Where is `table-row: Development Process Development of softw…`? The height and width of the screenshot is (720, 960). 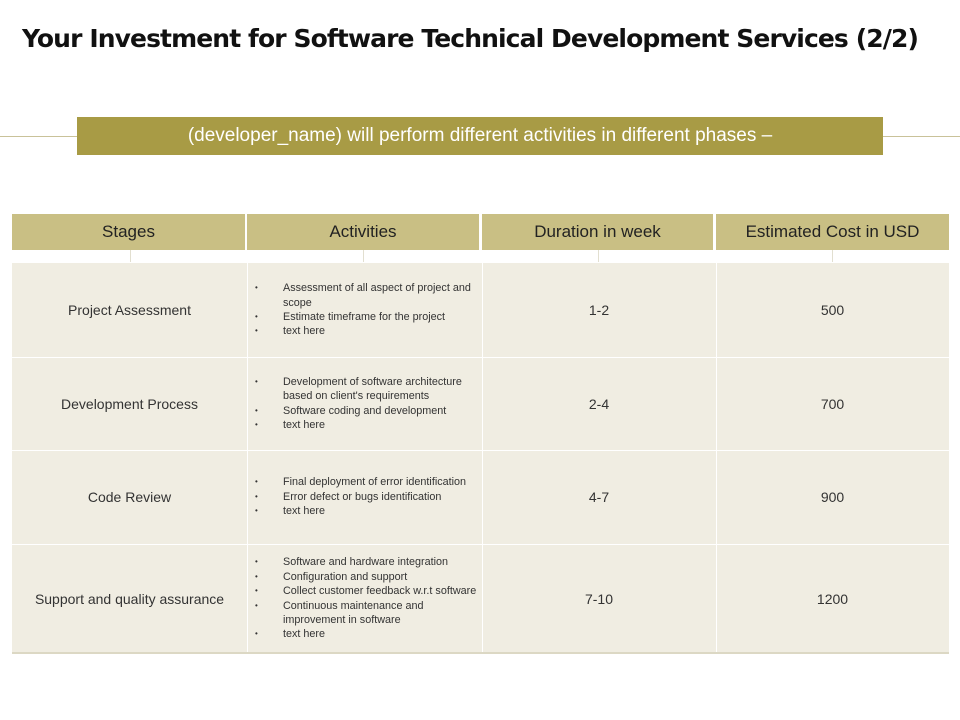 table-row: Development Process Development of softw… is located at coordinates (480, 403).